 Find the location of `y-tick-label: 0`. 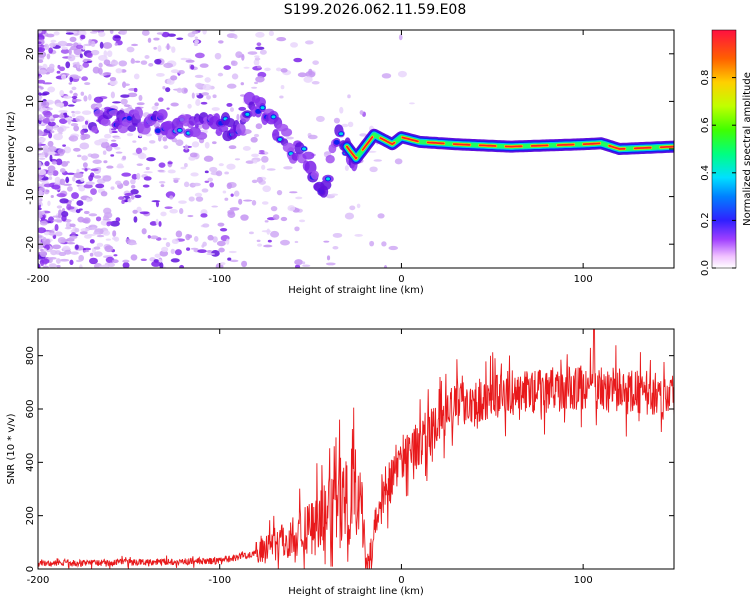

y-tick-label: 0 is located at coordinates (30, 149).